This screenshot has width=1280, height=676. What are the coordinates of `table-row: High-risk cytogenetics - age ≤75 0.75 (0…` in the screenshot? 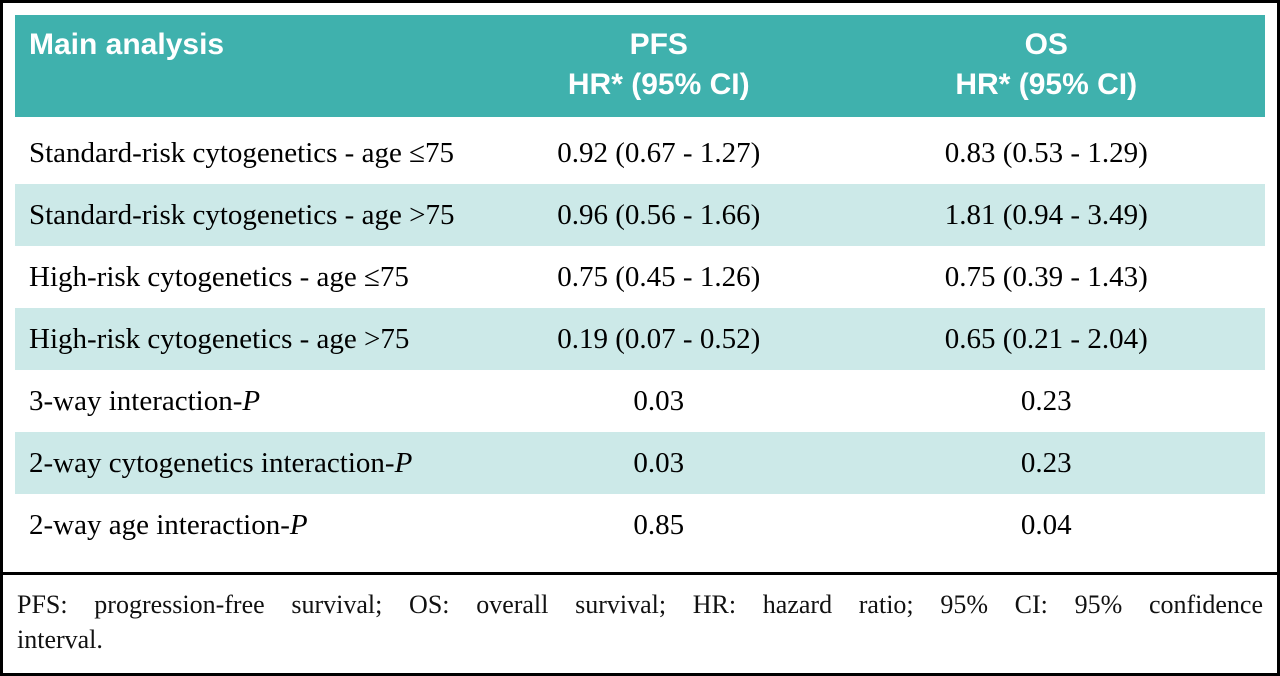 It's located at (640, 277).